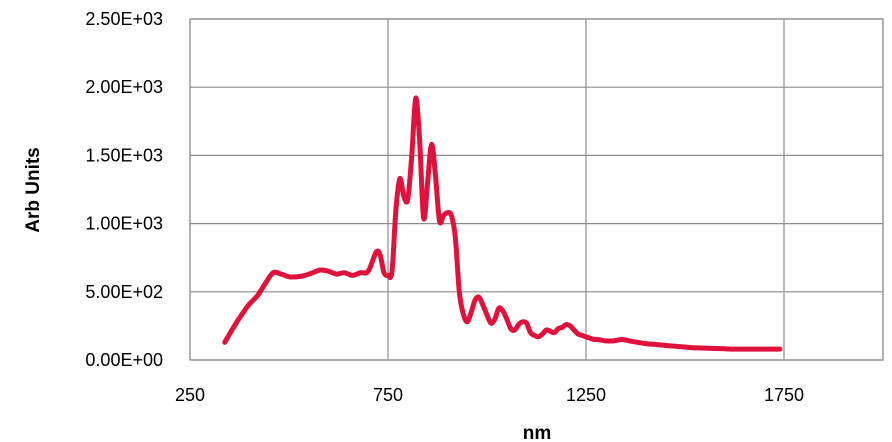  I want to click on y-tick-label: 0.00E+00, so click(124, 360).